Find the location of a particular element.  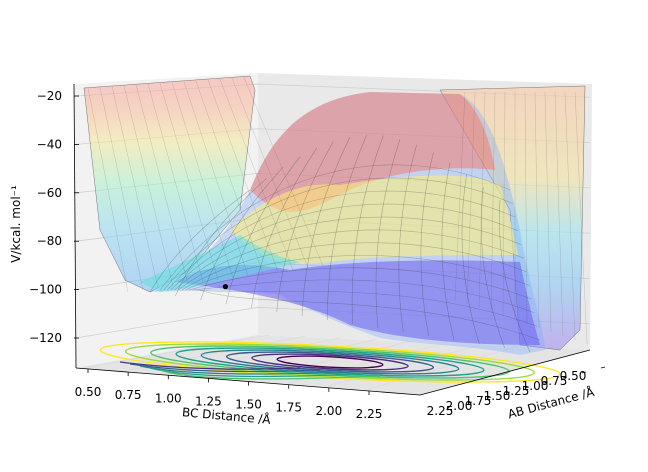

y-axis-ticks: 2.252.001.751.501.251.000.750.50 is located at coordinates (516, 392).